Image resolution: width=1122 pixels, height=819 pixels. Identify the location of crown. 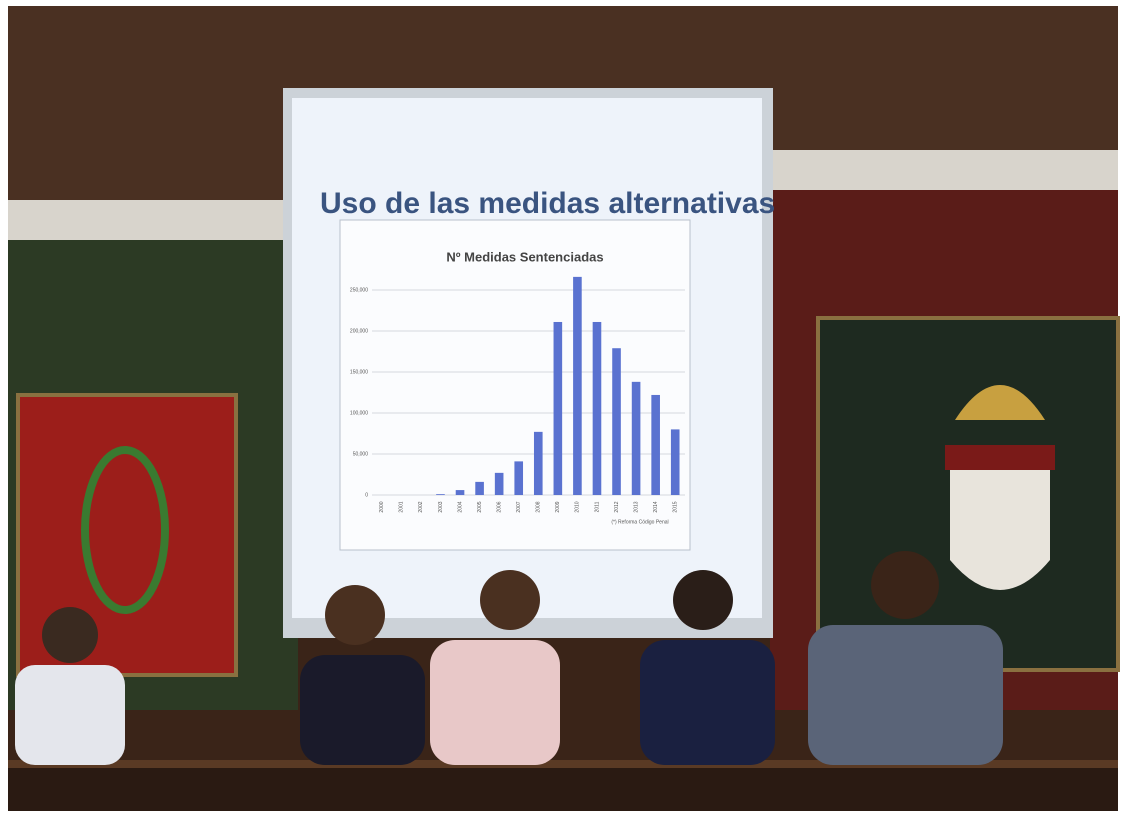
(1000, 402).